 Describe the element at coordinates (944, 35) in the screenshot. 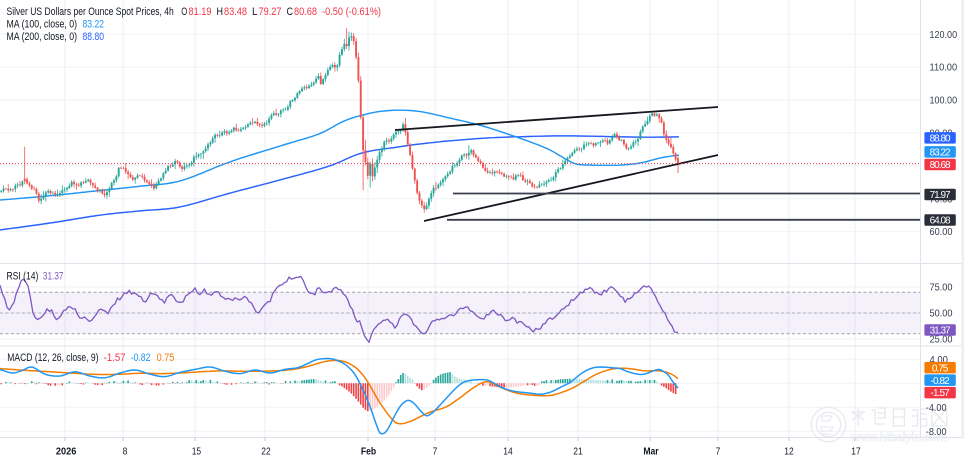

I see `svg-text: 120.00` at that location.